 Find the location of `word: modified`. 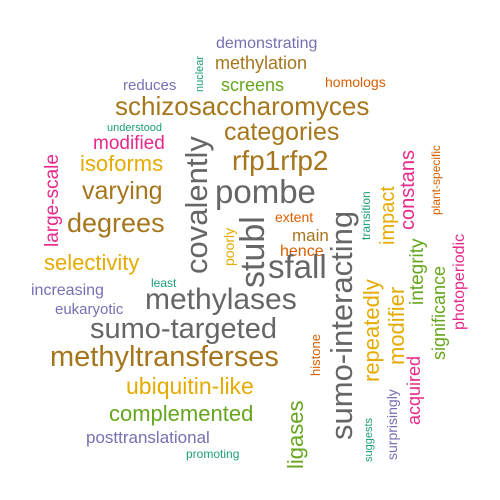

word: modified is located at coordinates (129, 143).